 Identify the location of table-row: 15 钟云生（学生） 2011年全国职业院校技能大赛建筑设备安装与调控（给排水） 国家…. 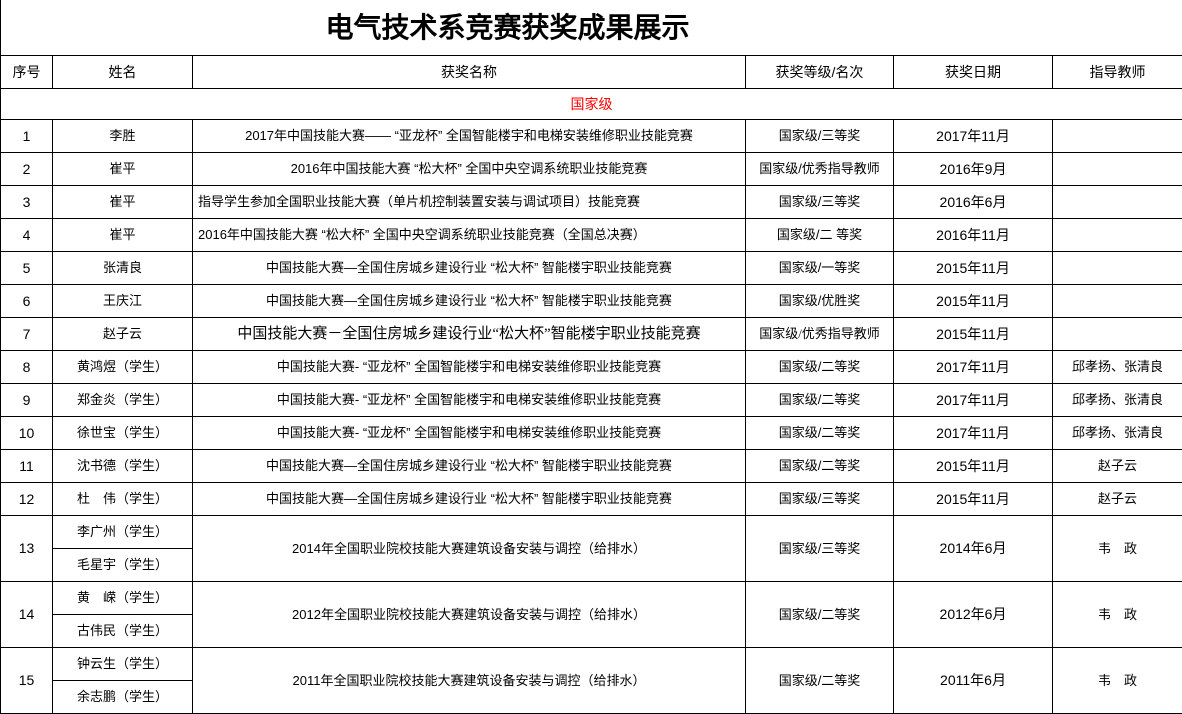
(591, 680).